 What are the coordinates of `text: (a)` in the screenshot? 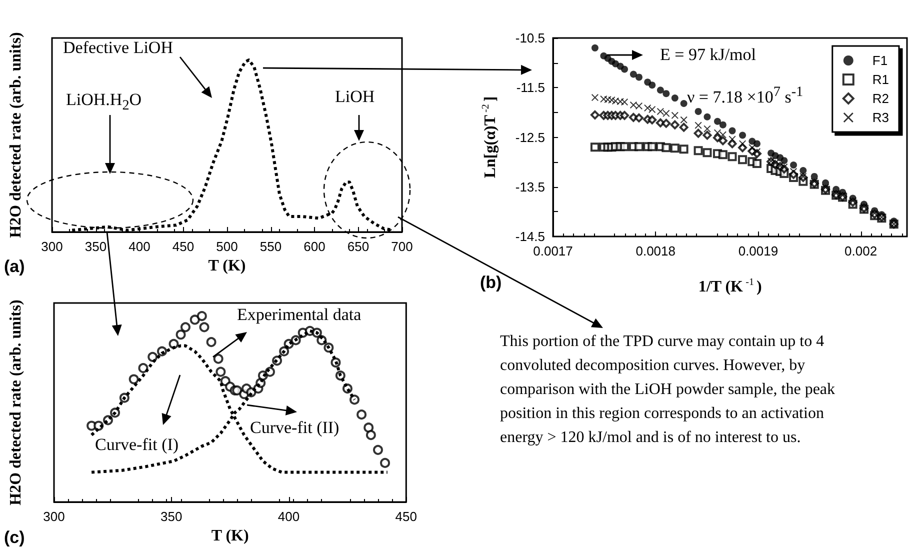 It's located at (14, 267).